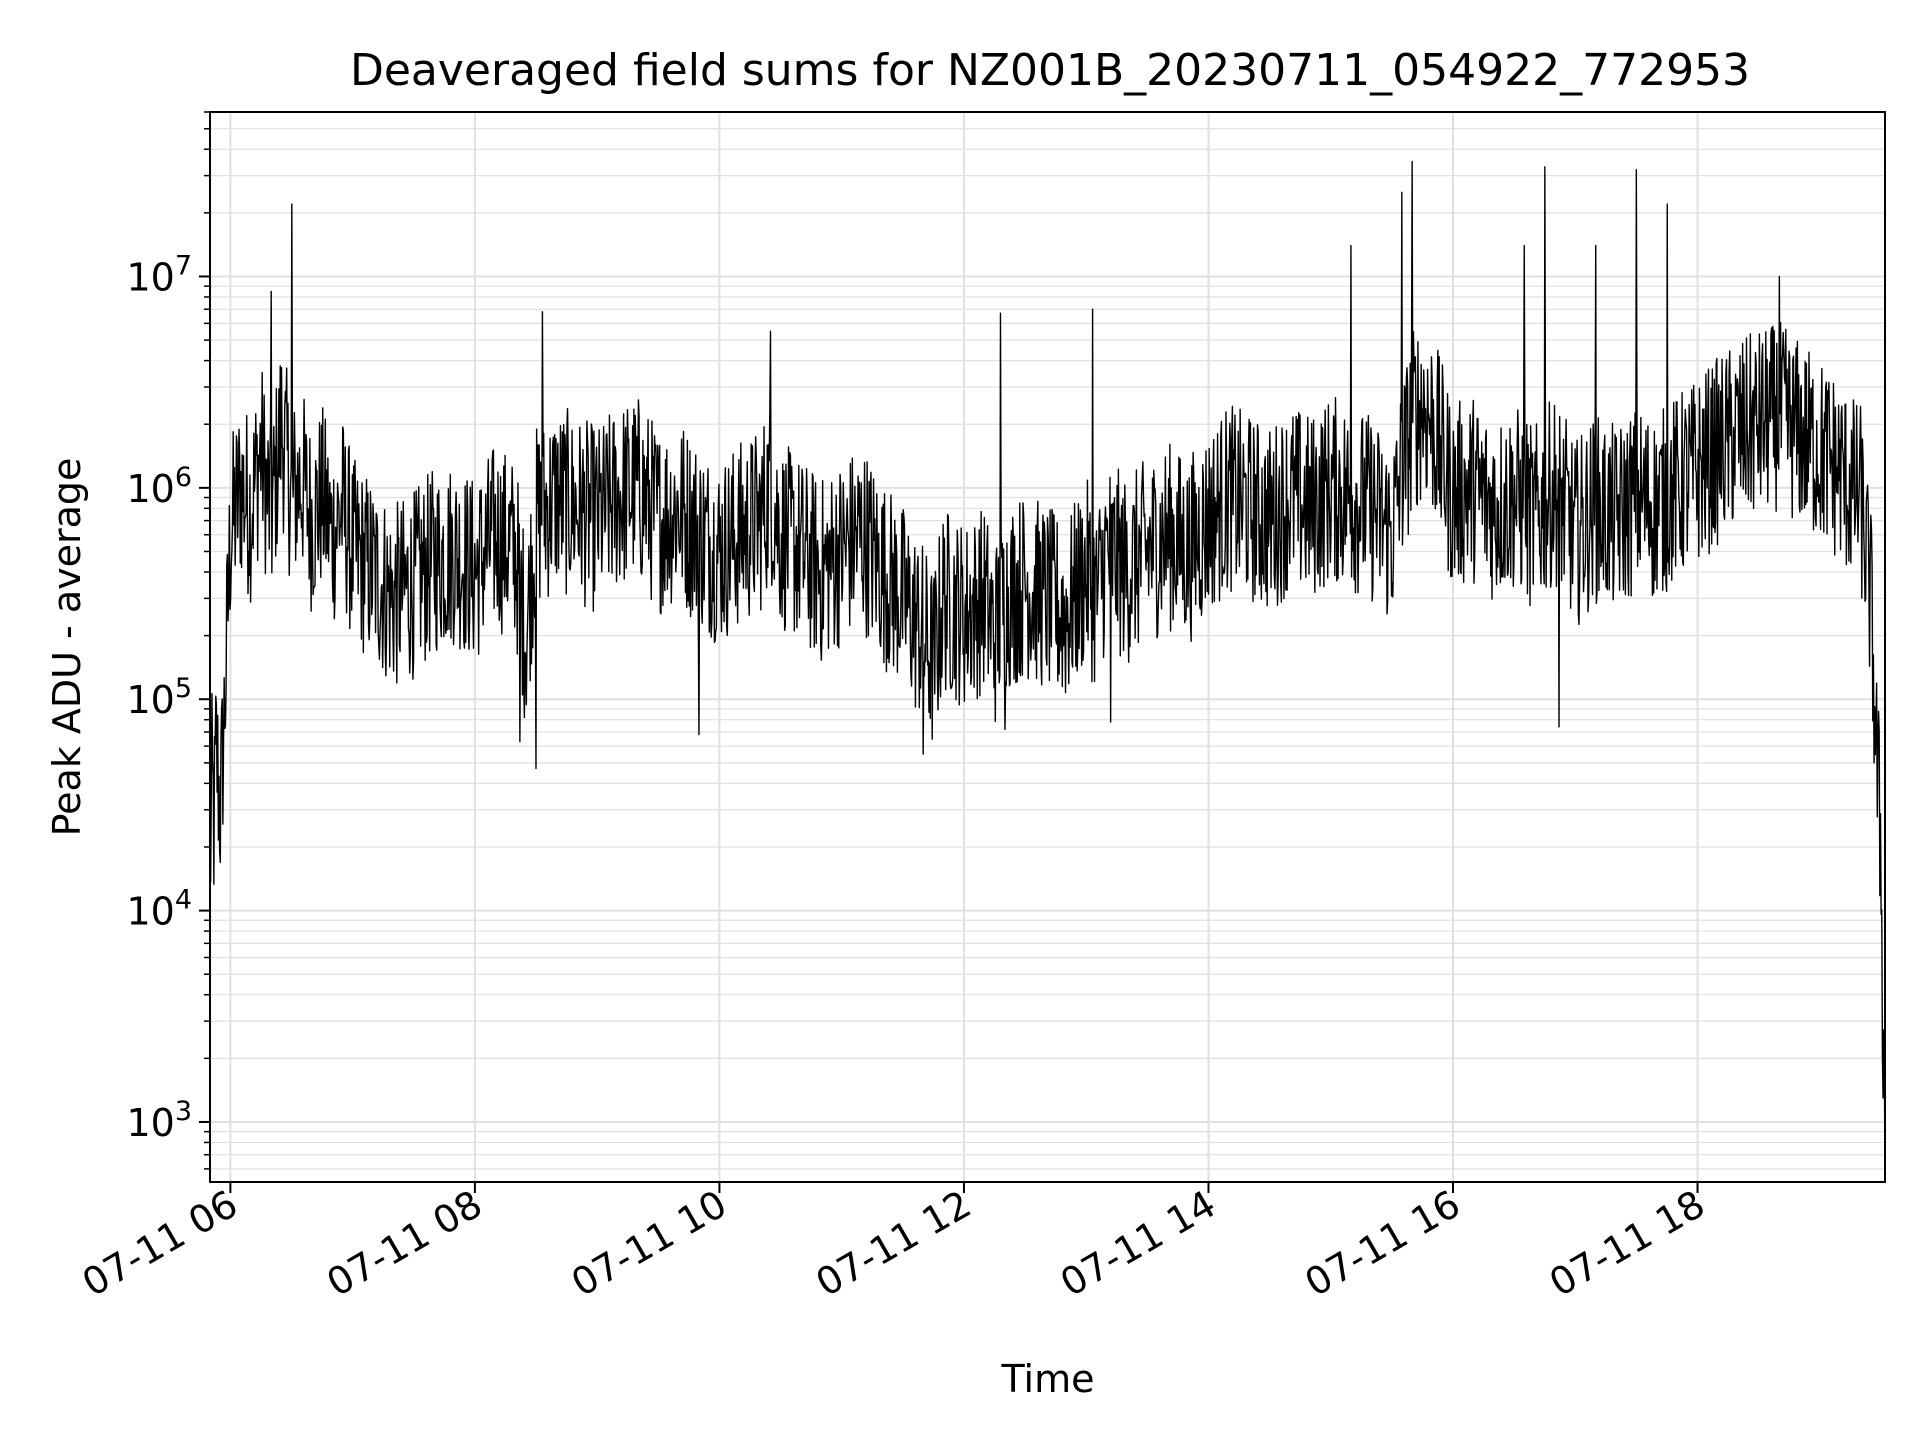 Image resolution: width=1920 pixels, height=1440 pixels. I want to click on y-tick-label: 10³, so click(159, 1120).